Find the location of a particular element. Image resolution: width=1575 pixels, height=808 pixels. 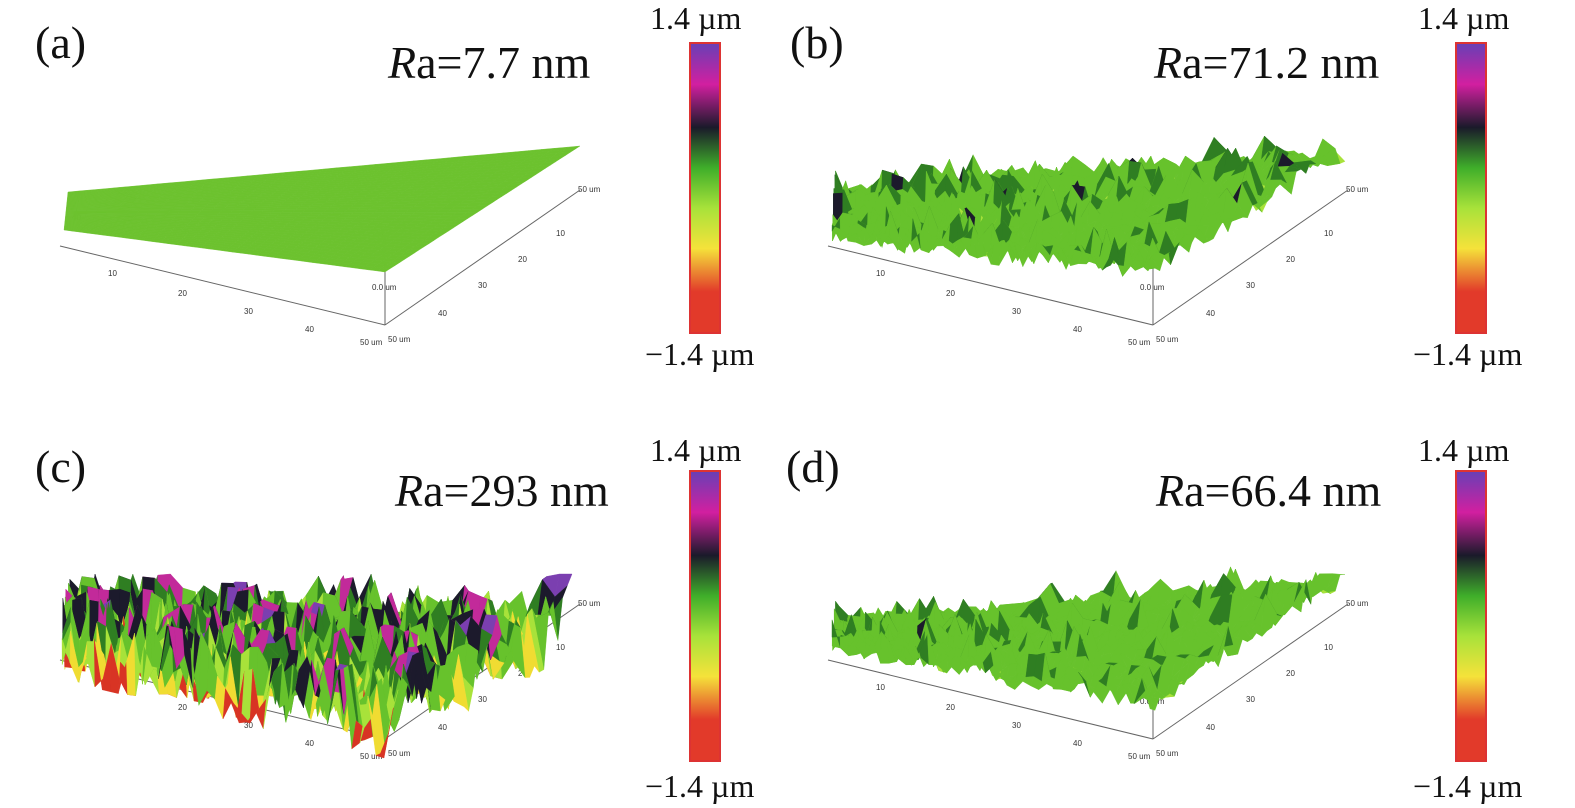

ra-value: a=66.4 nm is located at coordinates (1283, 490).